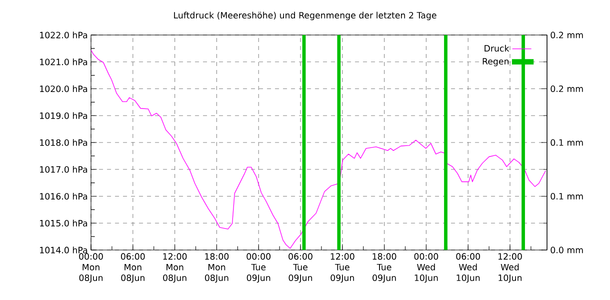 This screenshot has width=610, height=300. What do you see at coordinates (495, 62) in the screenshot?
I see `legend-label: Regen` at bounding box center [495, 62].